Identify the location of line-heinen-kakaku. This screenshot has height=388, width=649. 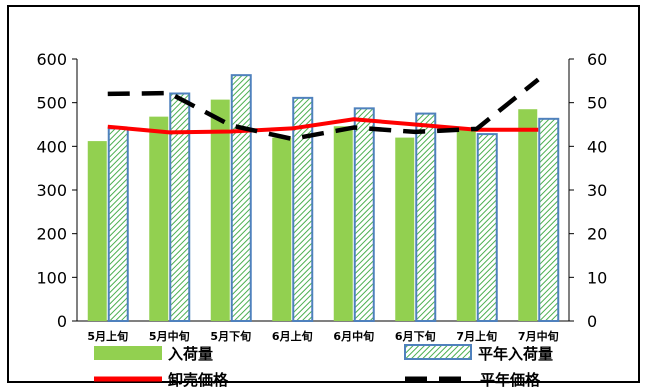
(323, 109).